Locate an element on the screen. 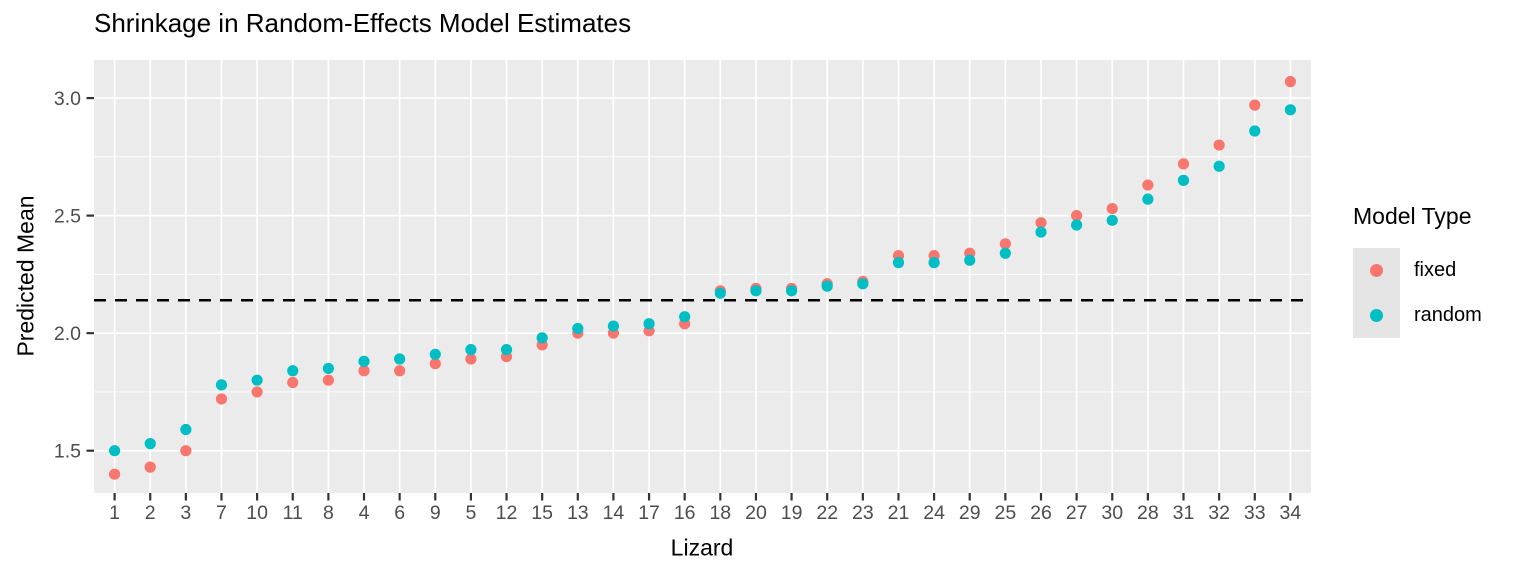 The width and height of the screenshot is (1536, 576). y-tick-label: 2.5 is located at coordinates (67, 216).